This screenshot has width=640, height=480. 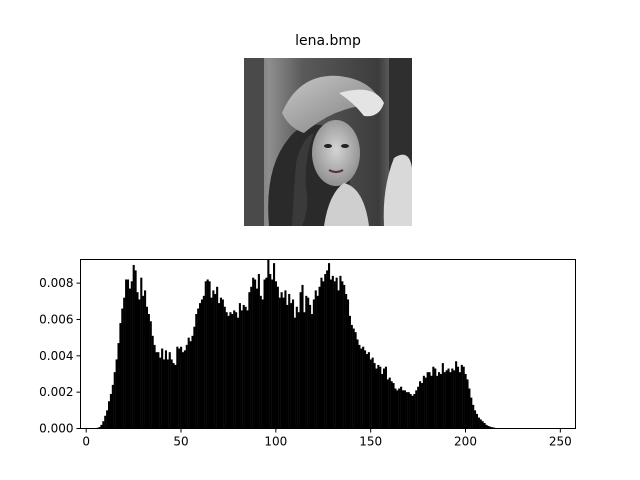 What do you see at coordinates (328, 142) in the screenshot?
I see `portrait-thumbnail` at bounding box center [328, 142].